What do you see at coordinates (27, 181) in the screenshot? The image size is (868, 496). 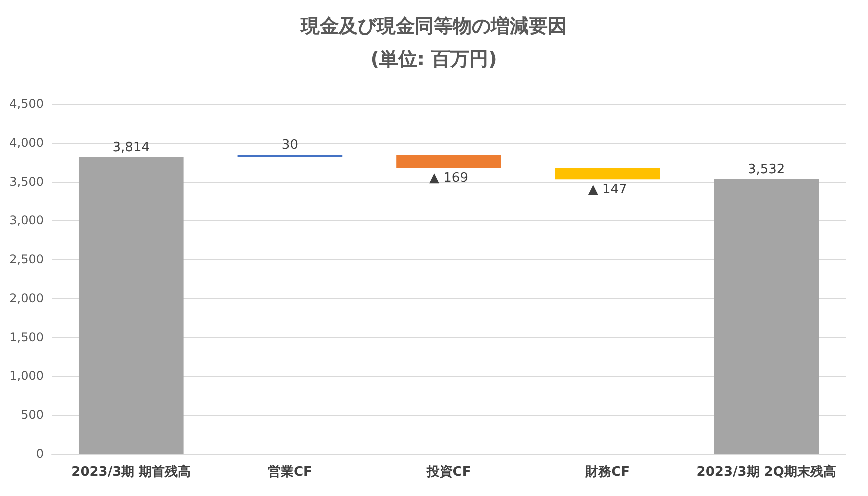 I see `y-tick-label: 3,500` at bounding box center [27, 181].